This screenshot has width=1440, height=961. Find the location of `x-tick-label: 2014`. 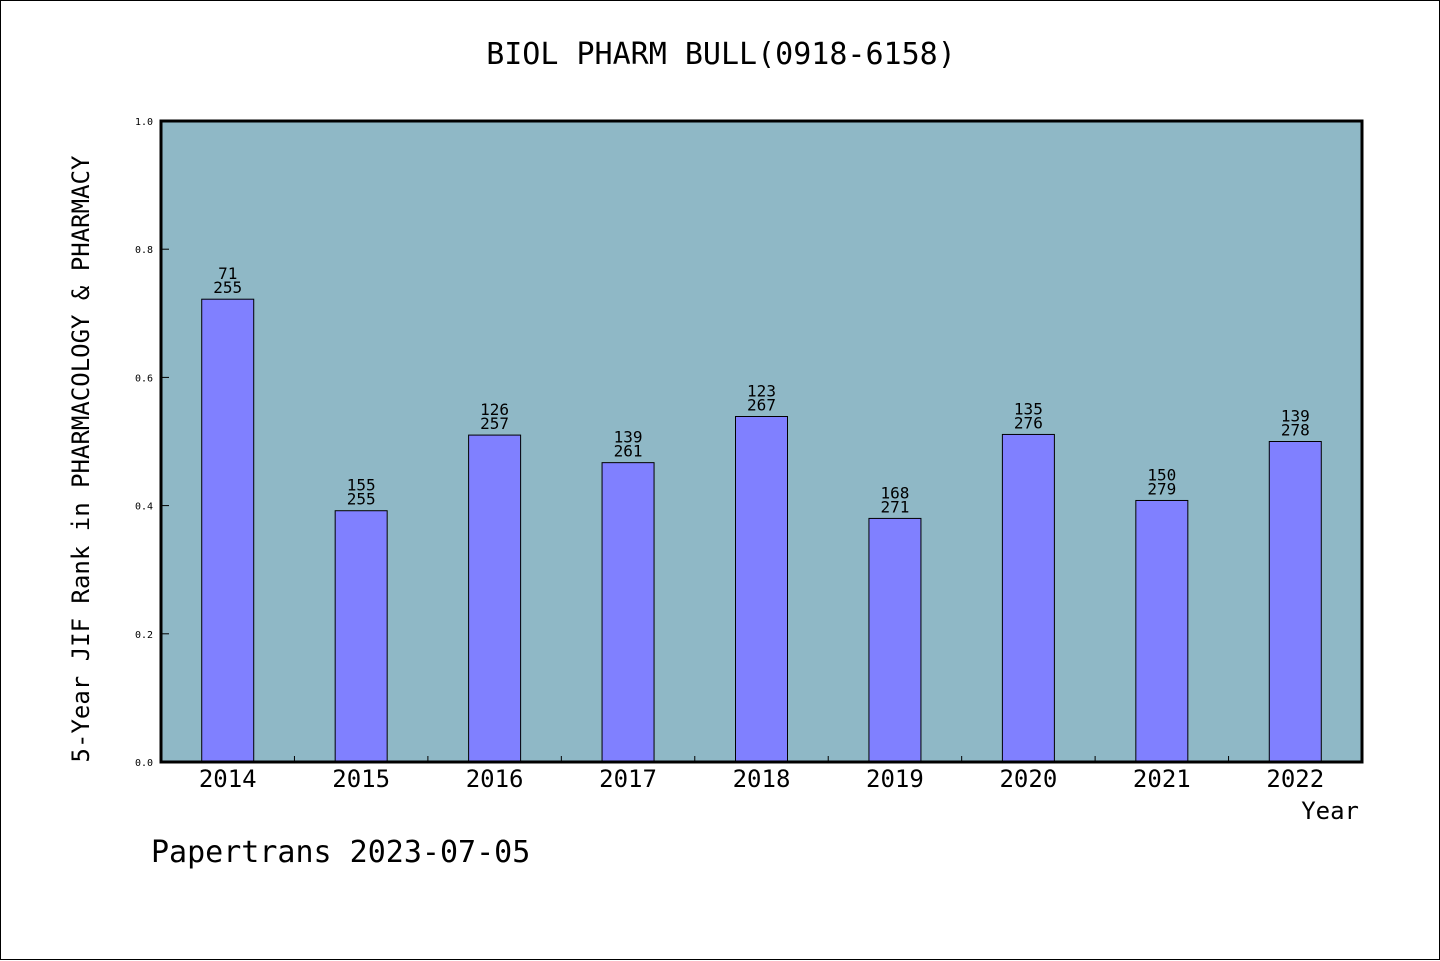

x-tick-label: 2014 is located at coordinates (228, 779).